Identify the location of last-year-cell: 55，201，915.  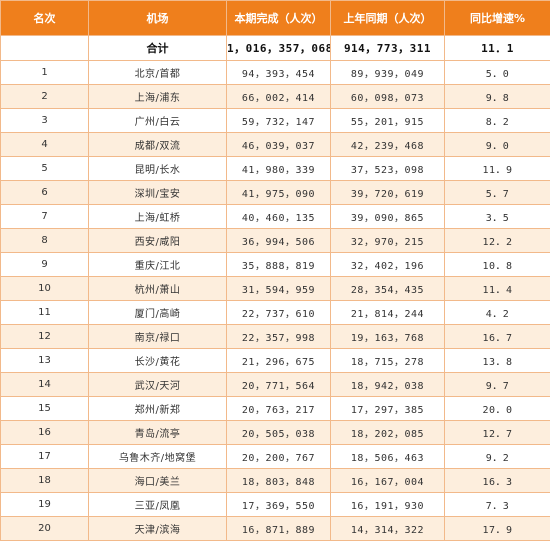
(388, 121).